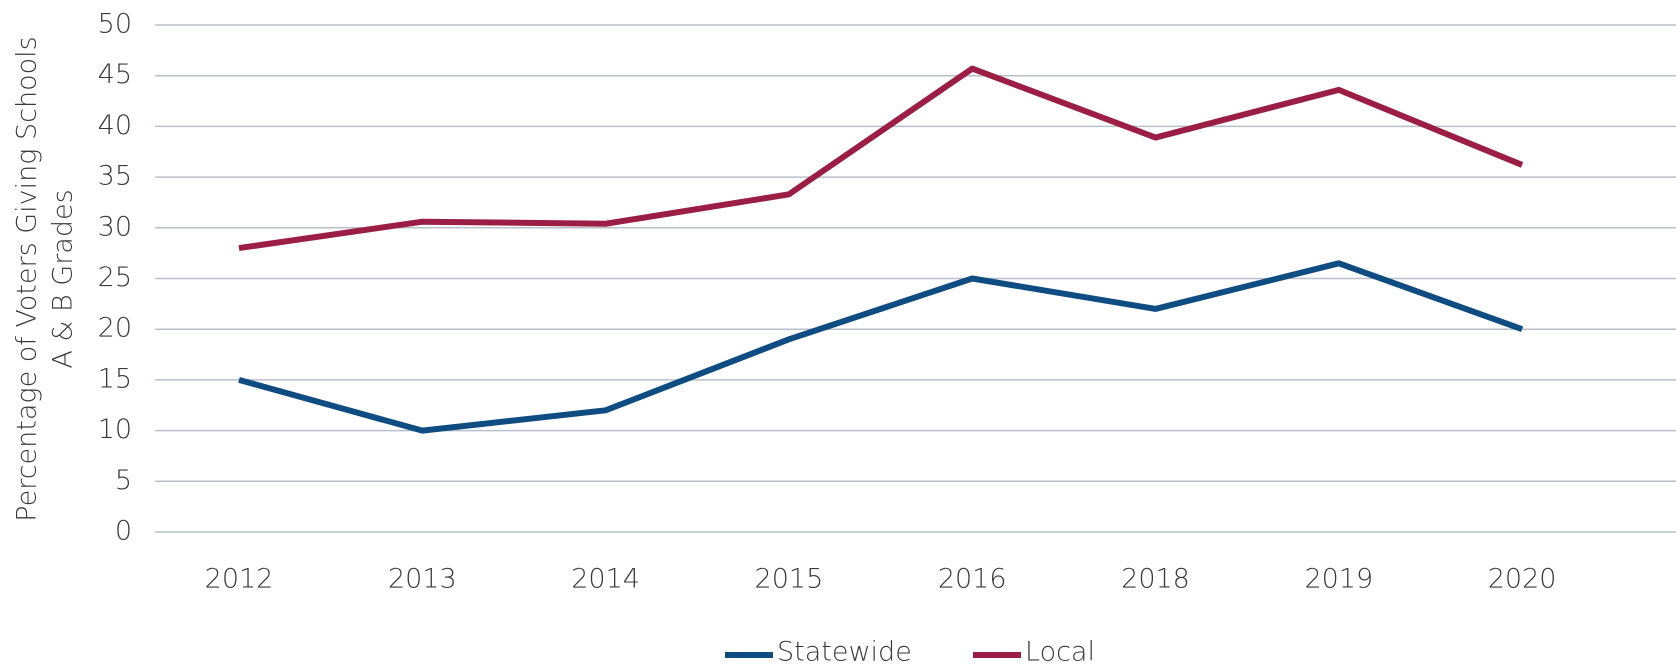  Describe the element at coordinates (115, 125) in the screenshot. I see `y-tick-label: 40` at that location.